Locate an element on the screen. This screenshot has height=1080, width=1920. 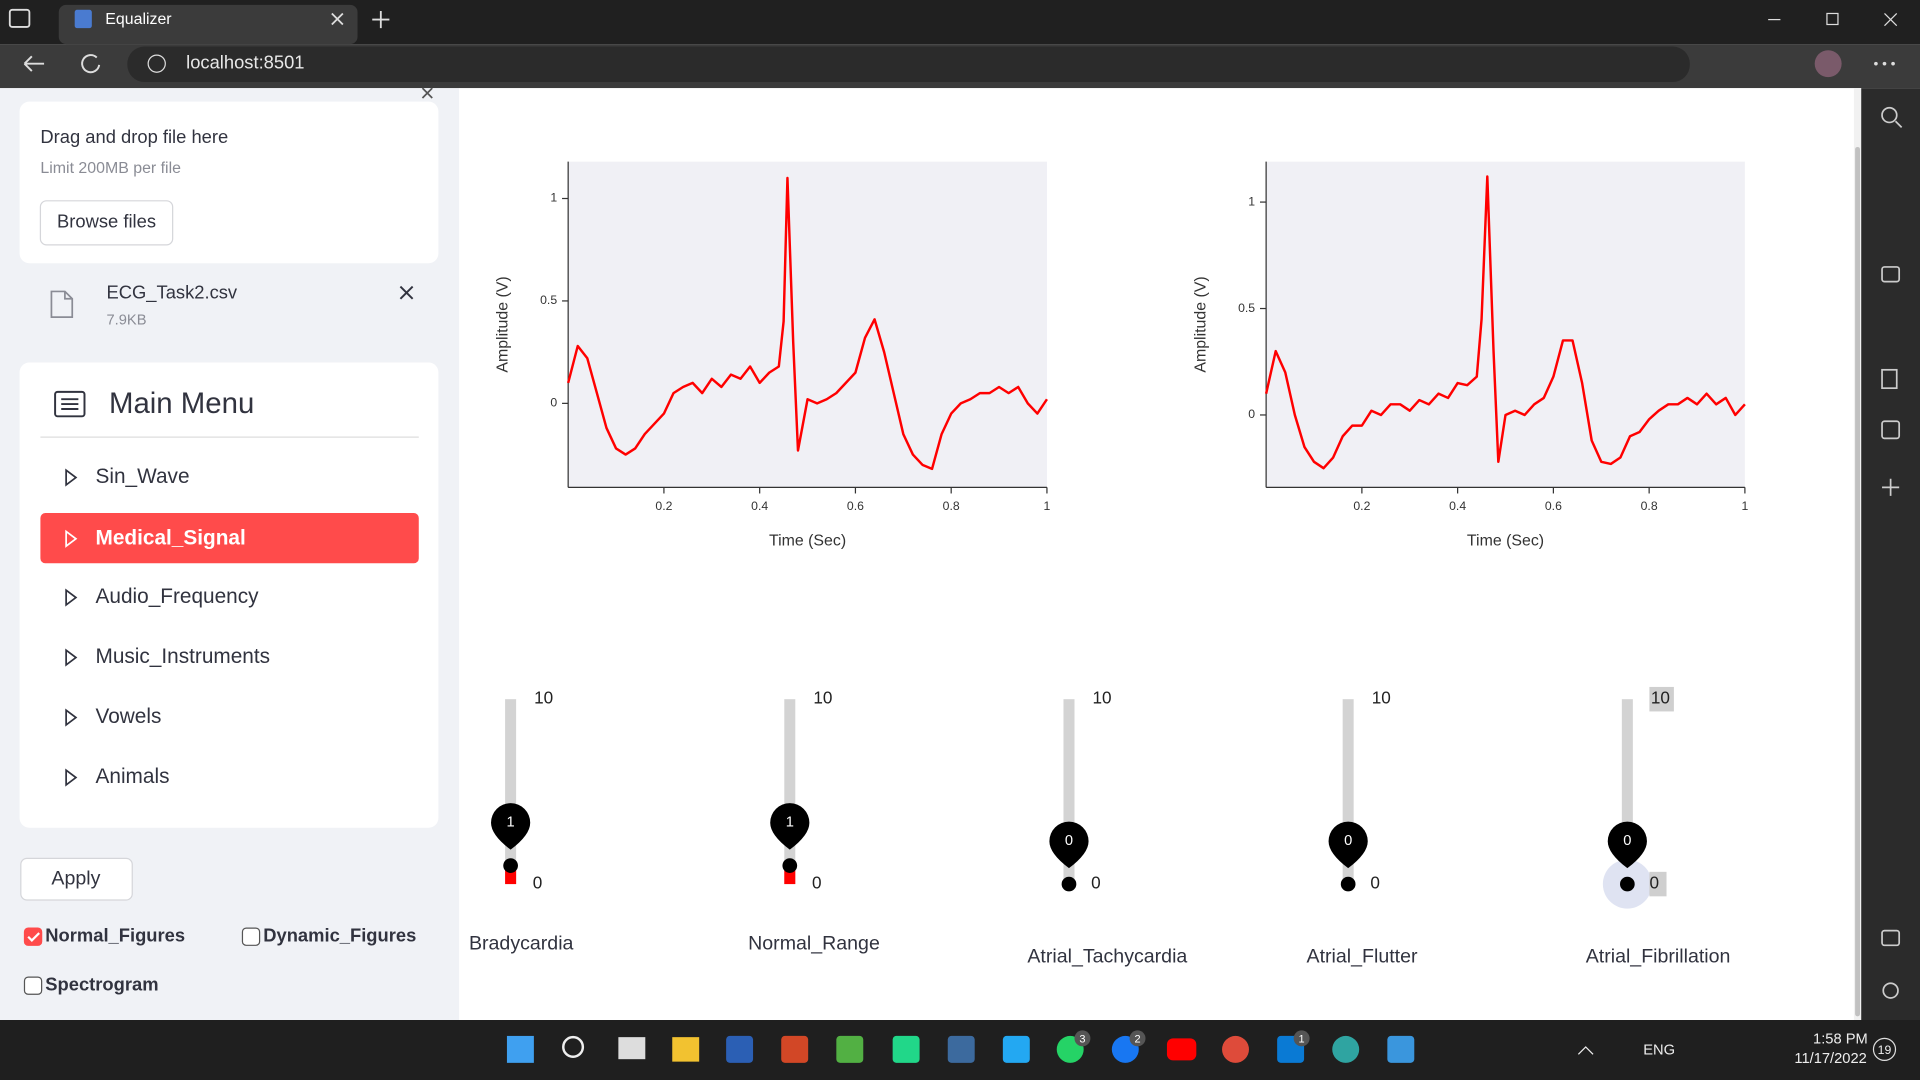
x-tick-label: 1 is located at coordinates (1744, 506).